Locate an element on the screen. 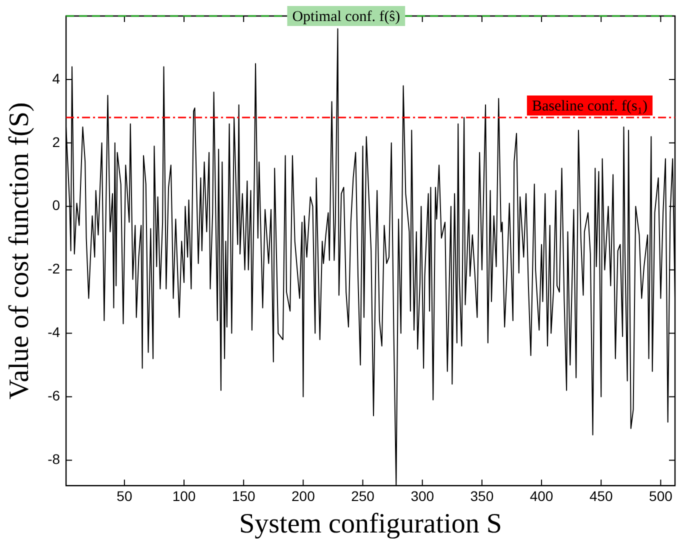  x-axis-title: System configuration S is located at coordinates (370, 524).